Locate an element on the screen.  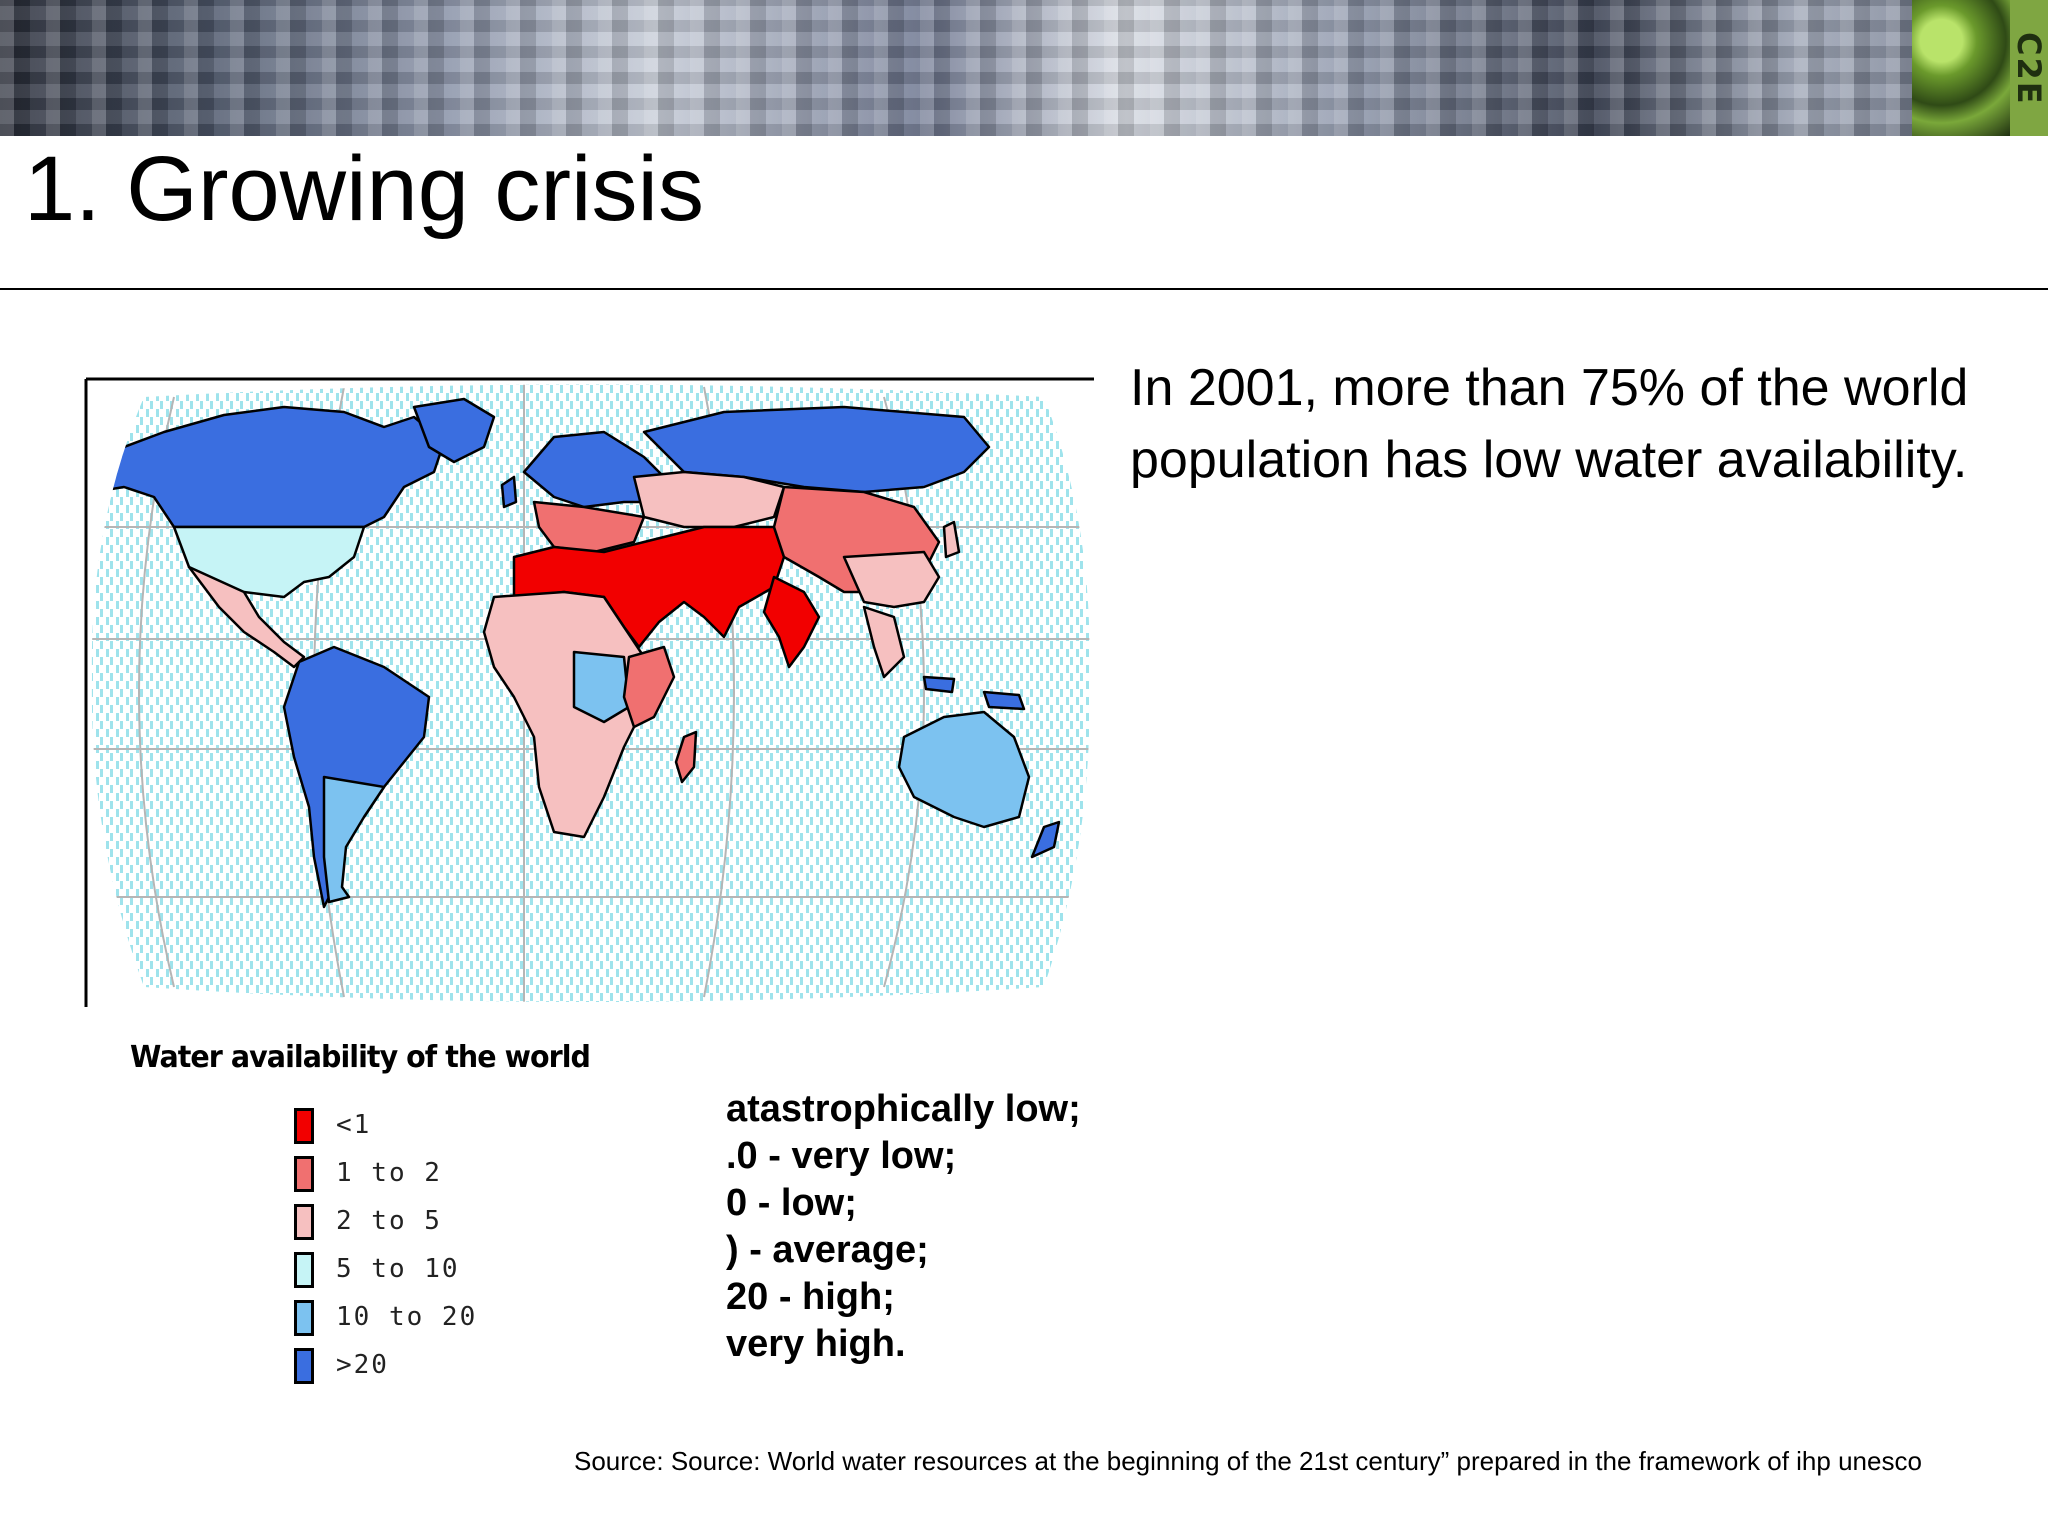
slide-title: 1. Growing crisis is located at coordinates (364, 189).